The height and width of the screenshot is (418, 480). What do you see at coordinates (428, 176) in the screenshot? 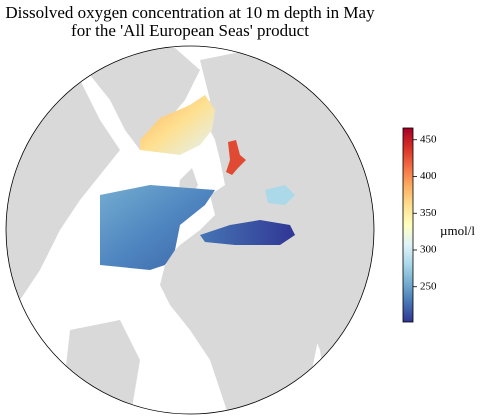
I see `colorbar-tick-label: 400` at bounding box center [428, 176].